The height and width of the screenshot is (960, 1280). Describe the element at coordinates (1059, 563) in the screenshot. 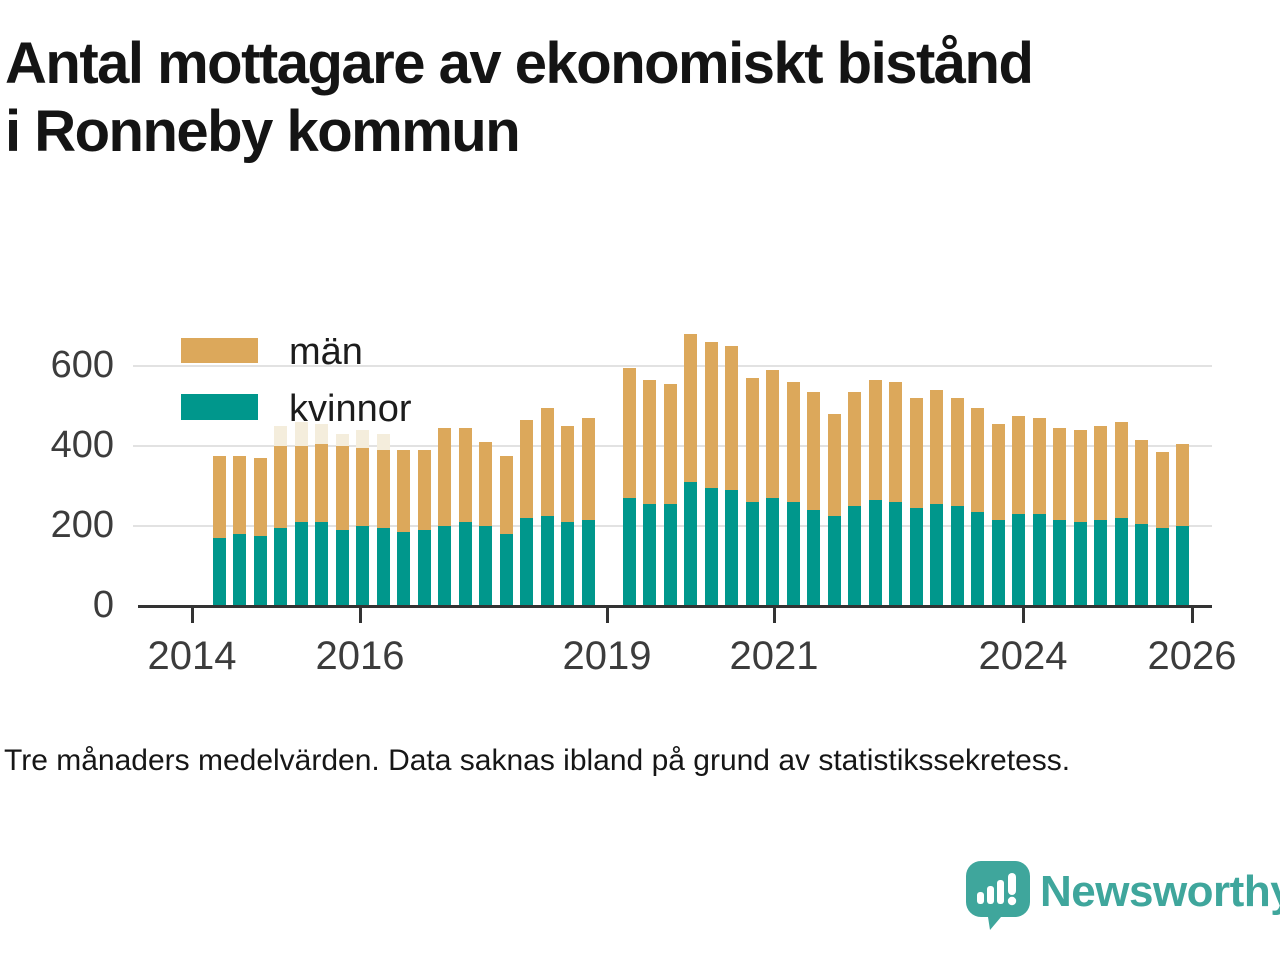

I see `bar-kvinnor-2024 Q3` at that location.